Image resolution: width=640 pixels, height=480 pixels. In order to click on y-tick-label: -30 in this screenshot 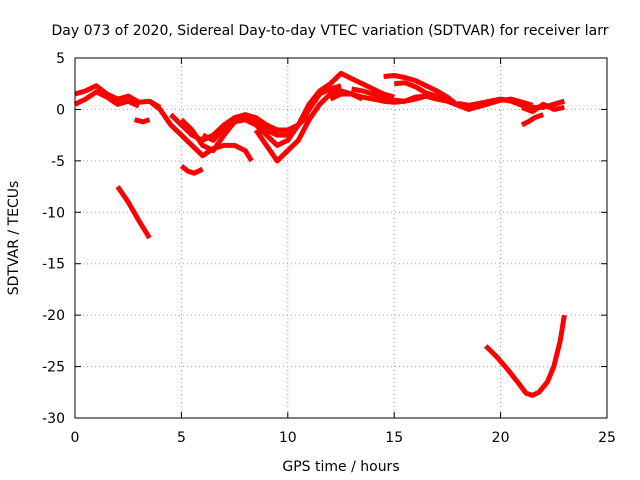, I will do `click(53, 419)`.